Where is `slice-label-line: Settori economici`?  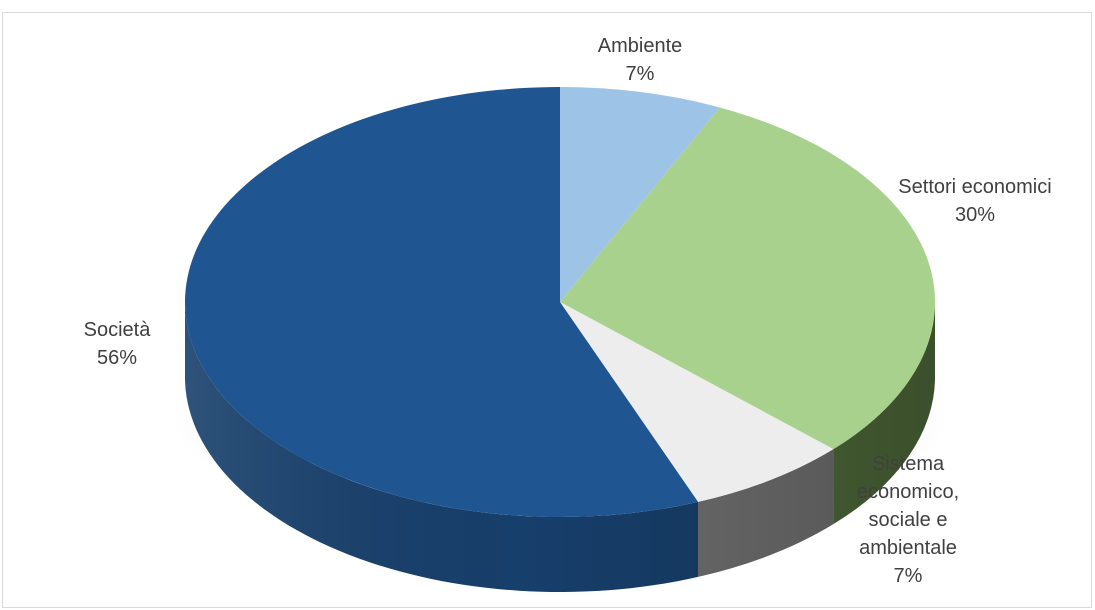
slice-label-line: Settori economici is located at coordinates (974, 187).